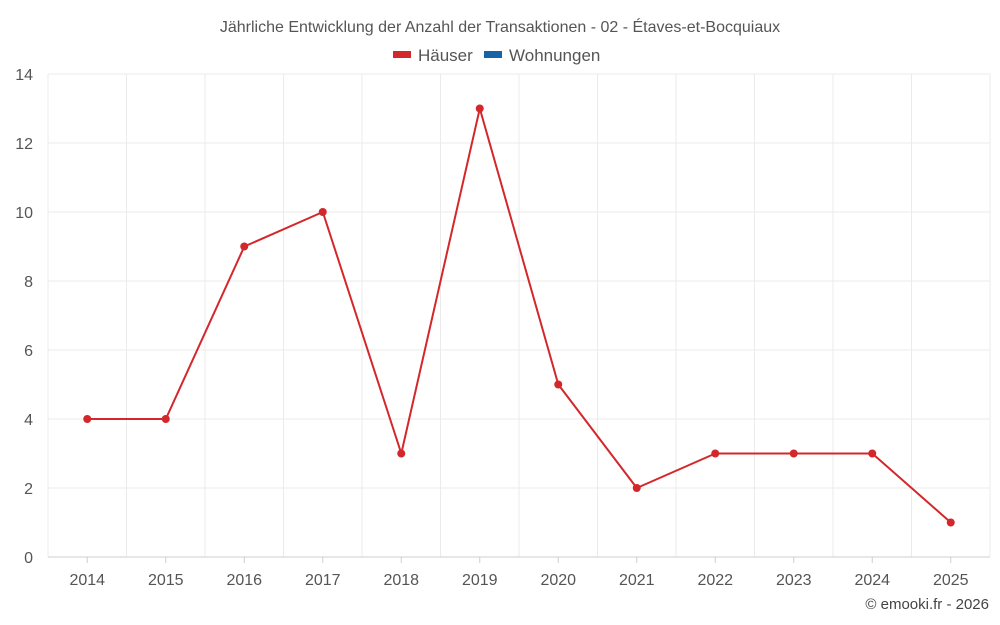  Describe the element at coordinates (244, 580) in the screenshot. I see `x-tick-label: 2016` at that location.